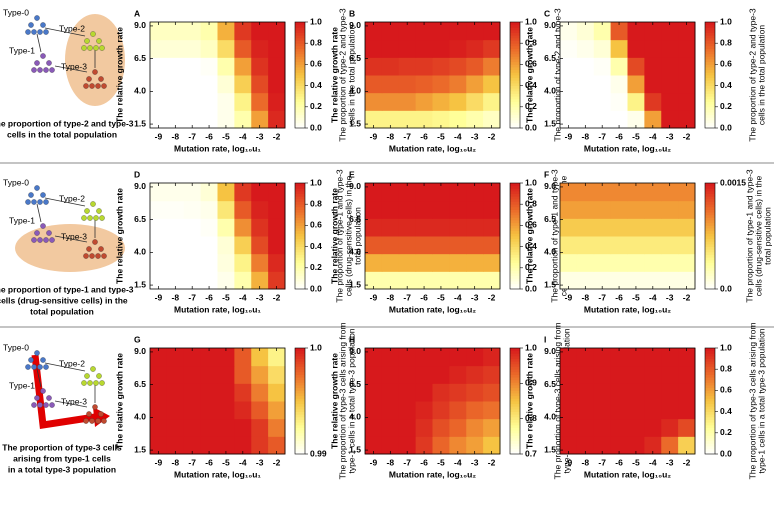  I want to click on x-tick-label: -9, so click(374, 297).